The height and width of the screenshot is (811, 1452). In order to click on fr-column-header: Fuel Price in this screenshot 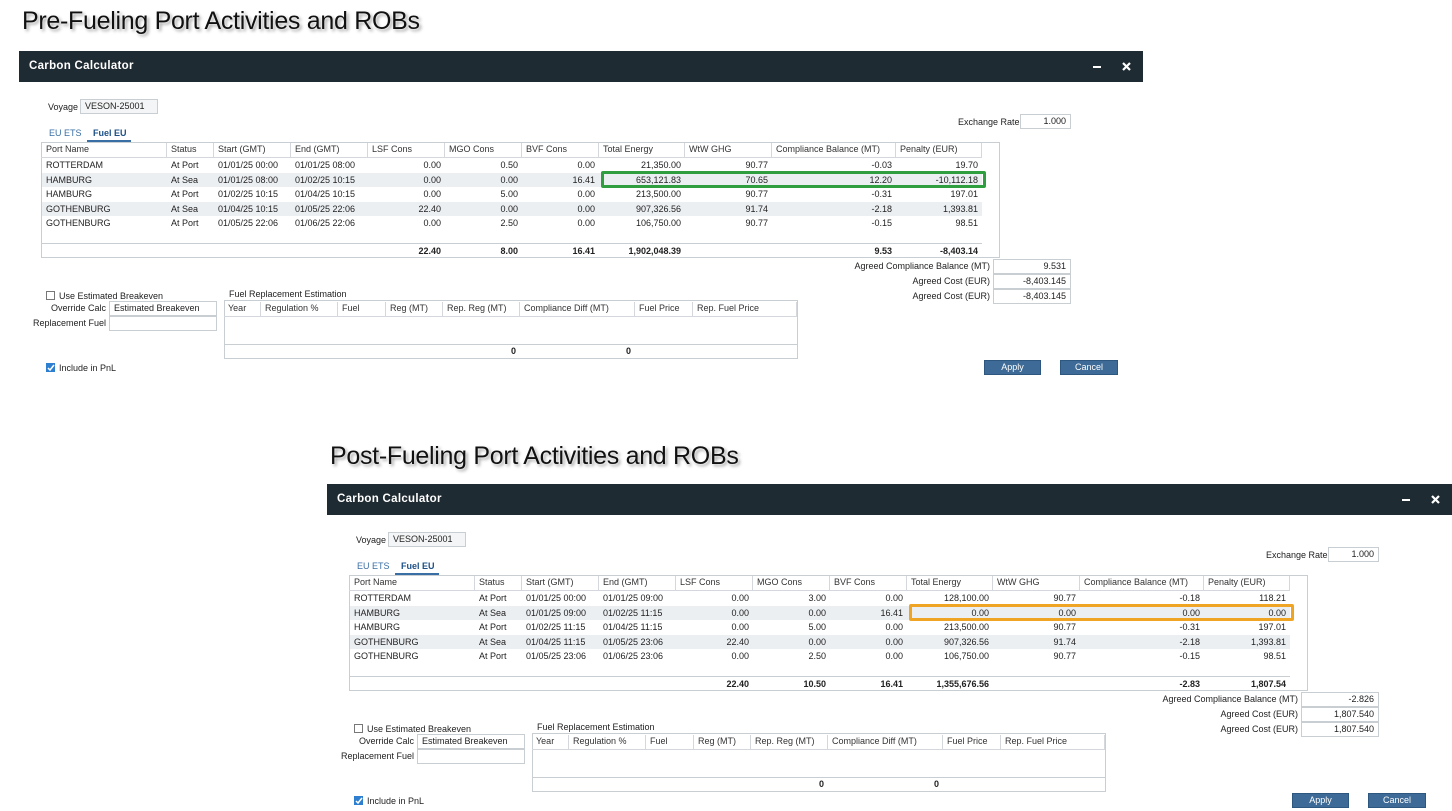, I will do `click(664, 309)`.